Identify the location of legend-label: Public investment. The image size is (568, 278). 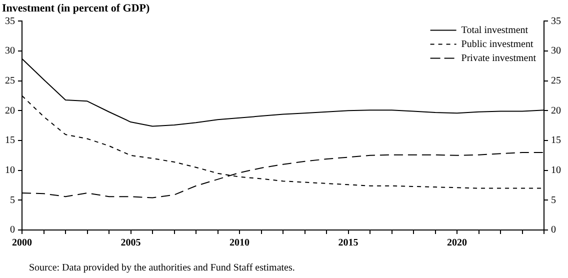
(497, 44).